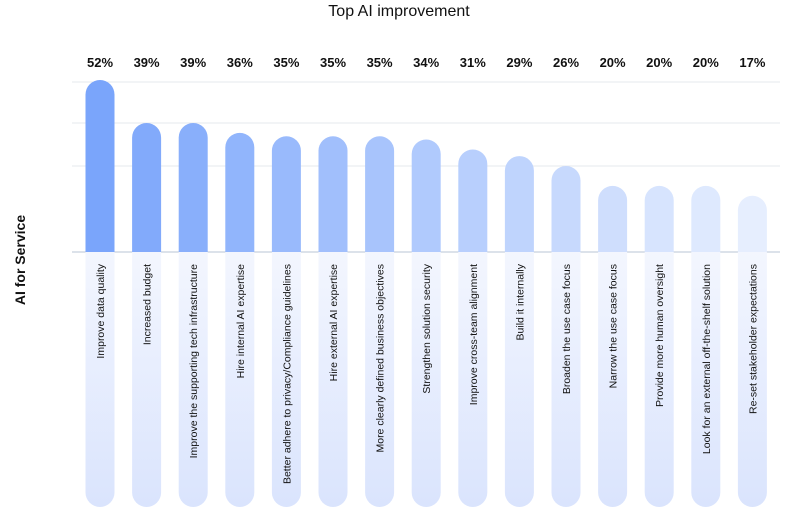 The height and width of the screenshot is (518, 798). Describe the element at coordinates (706, 62) in the screenshot. I see `value-label-13: 20%` at that location.